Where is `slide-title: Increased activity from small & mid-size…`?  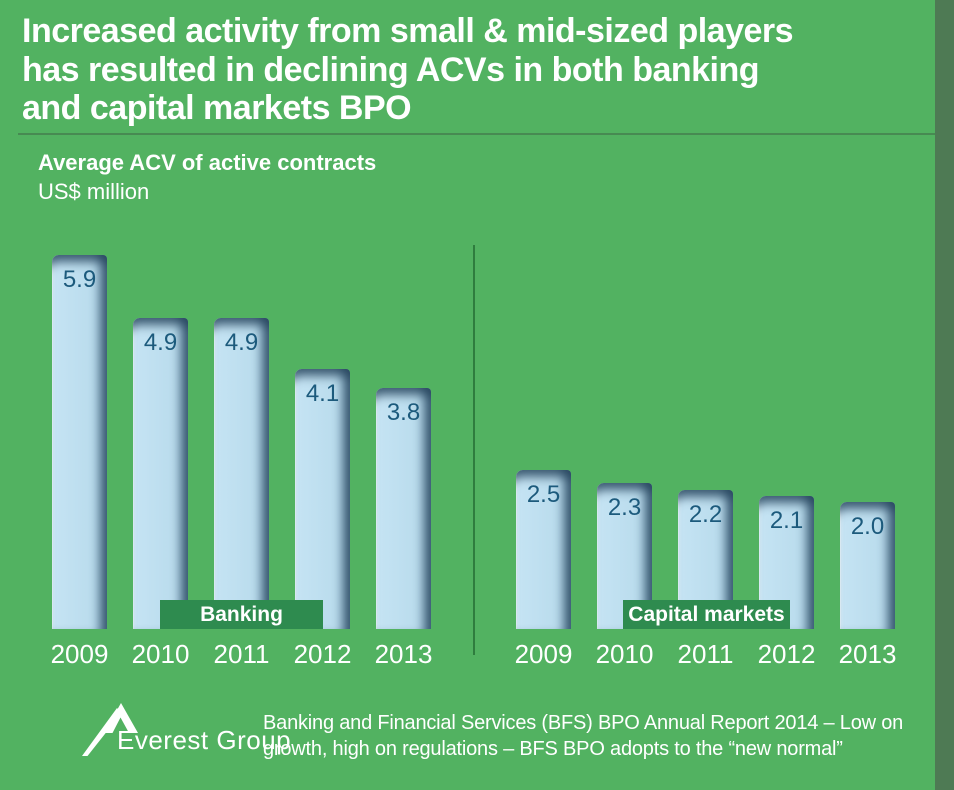
slide-title: Increased activity from small & mid-size… is located at coordinates (472, 70).